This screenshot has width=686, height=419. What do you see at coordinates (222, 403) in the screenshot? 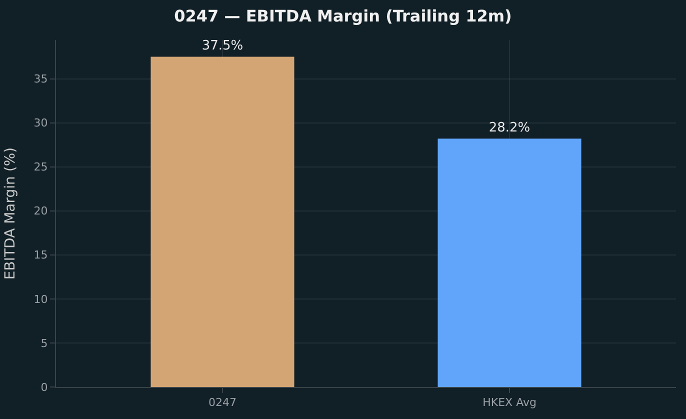
I see `x-tick-label: 0247` at bounding box center [222, 403].